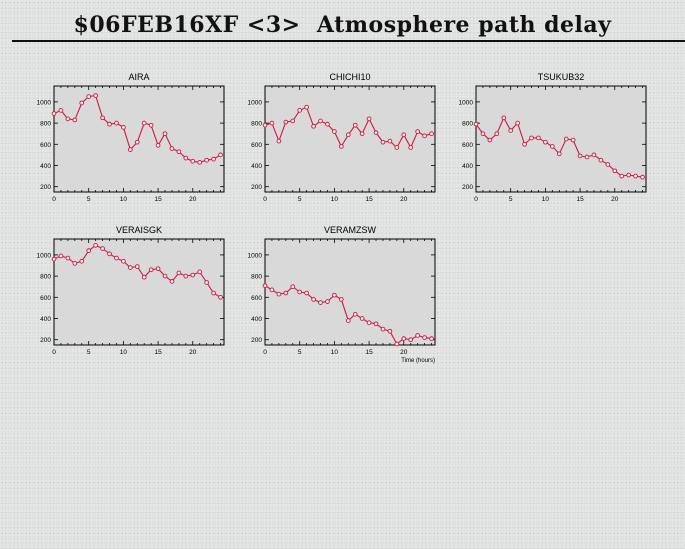  Describe the element at coordinates (561, 77) in the screenshot. I see `chart-title: TSUKUB32` at that location.